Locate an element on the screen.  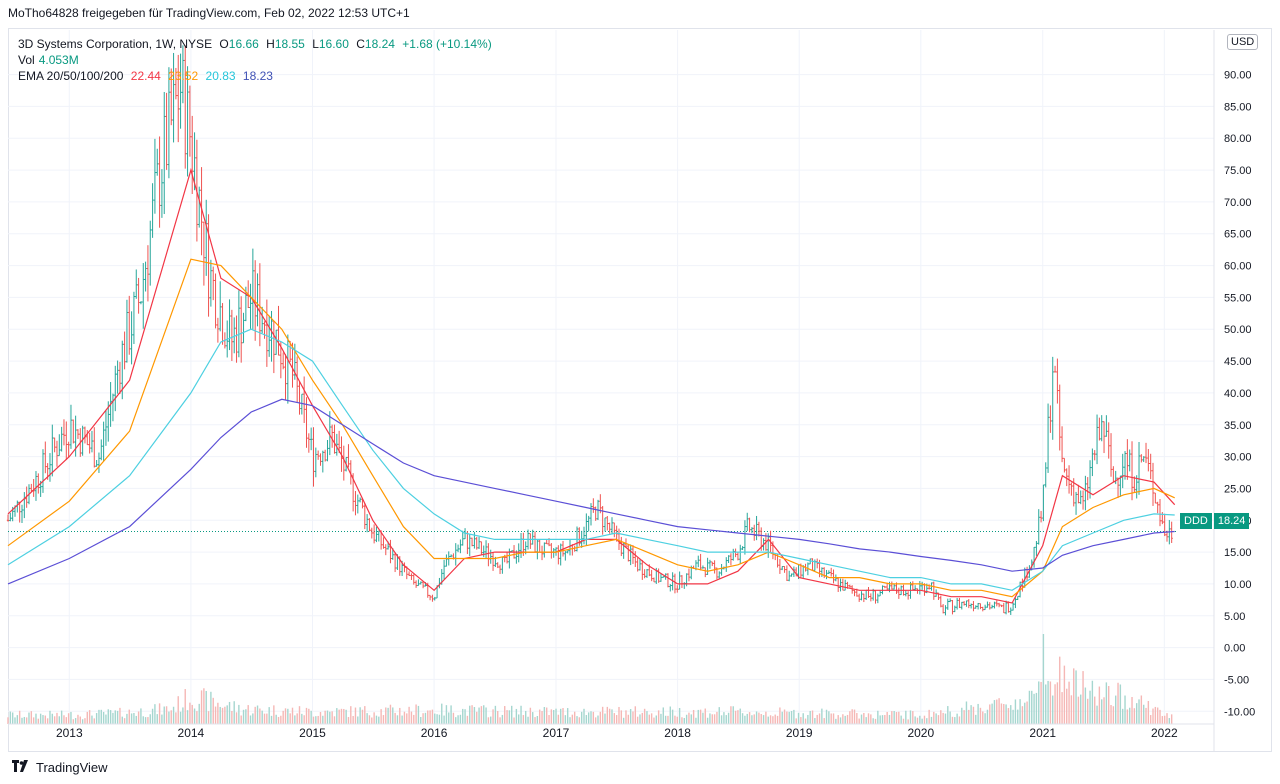
y-tick-label: 30.00 is located at coordinates (1238, 458).